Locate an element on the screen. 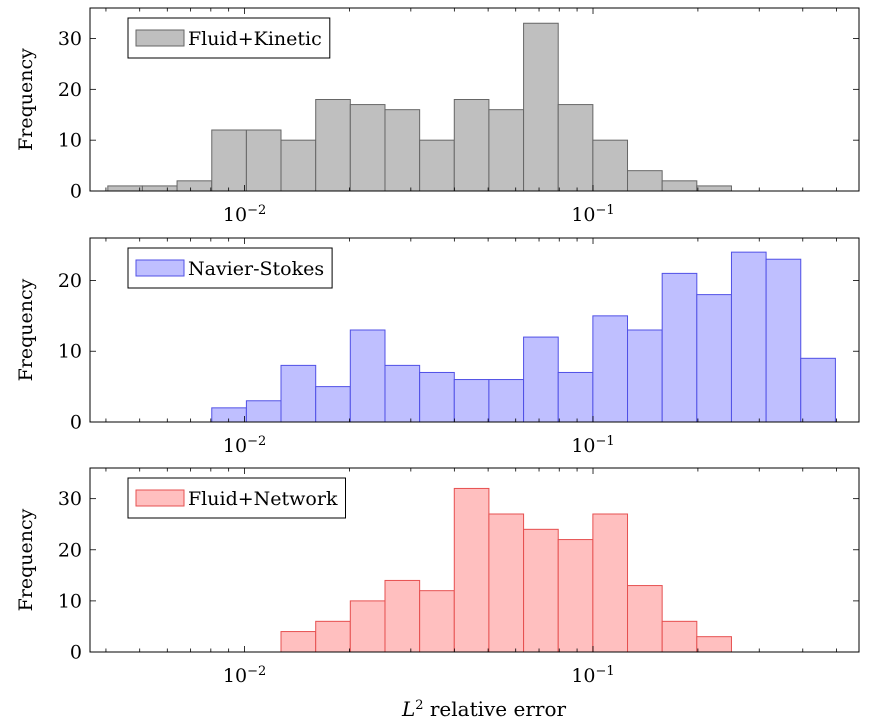 Image resolution: width=878 pixels, height=723 pixels. x-axis-label: L2 relative error is located at coordinates (484, 709).